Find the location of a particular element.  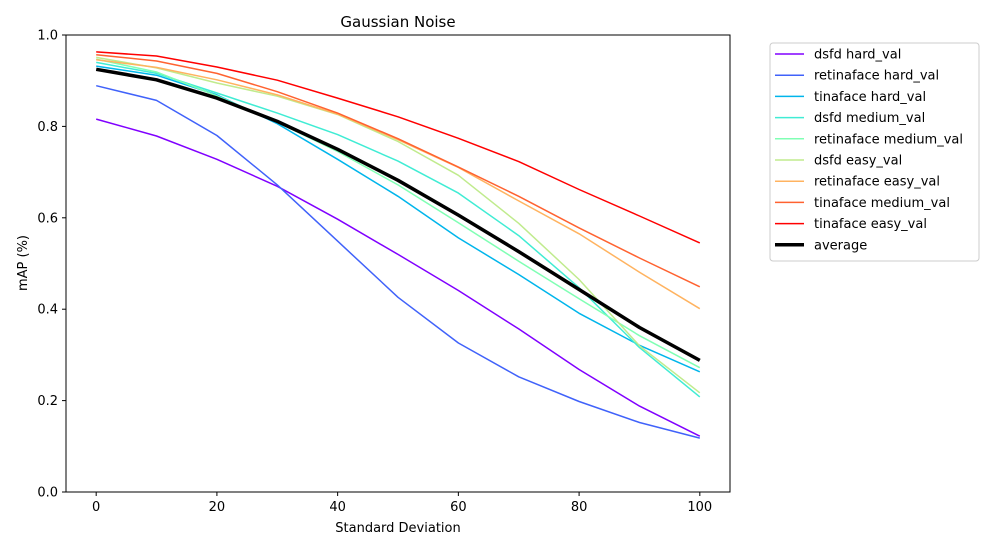

y-axis-label: mAP (%) is located at coordinates (23, 263).